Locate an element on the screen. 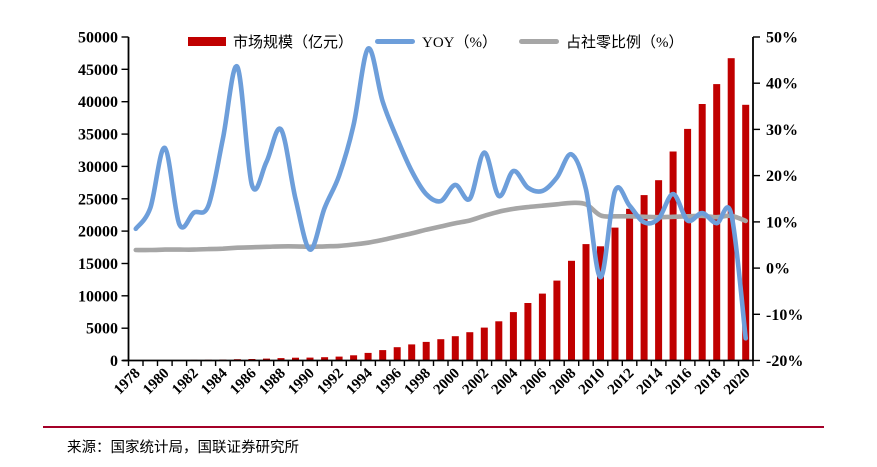  y-left-tick-label: 35000 is located at coordinates (98, 135).